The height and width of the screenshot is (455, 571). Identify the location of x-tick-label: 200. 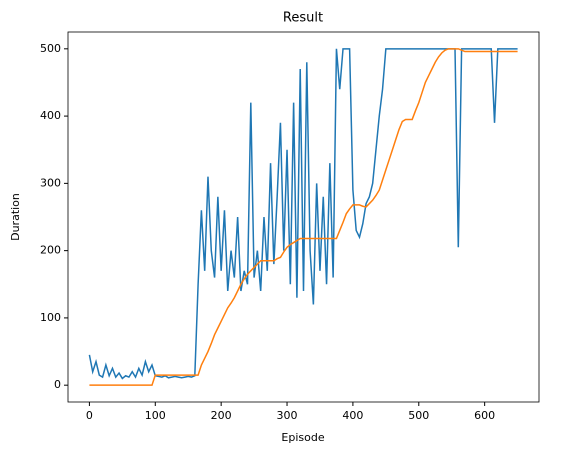
(221, 415).